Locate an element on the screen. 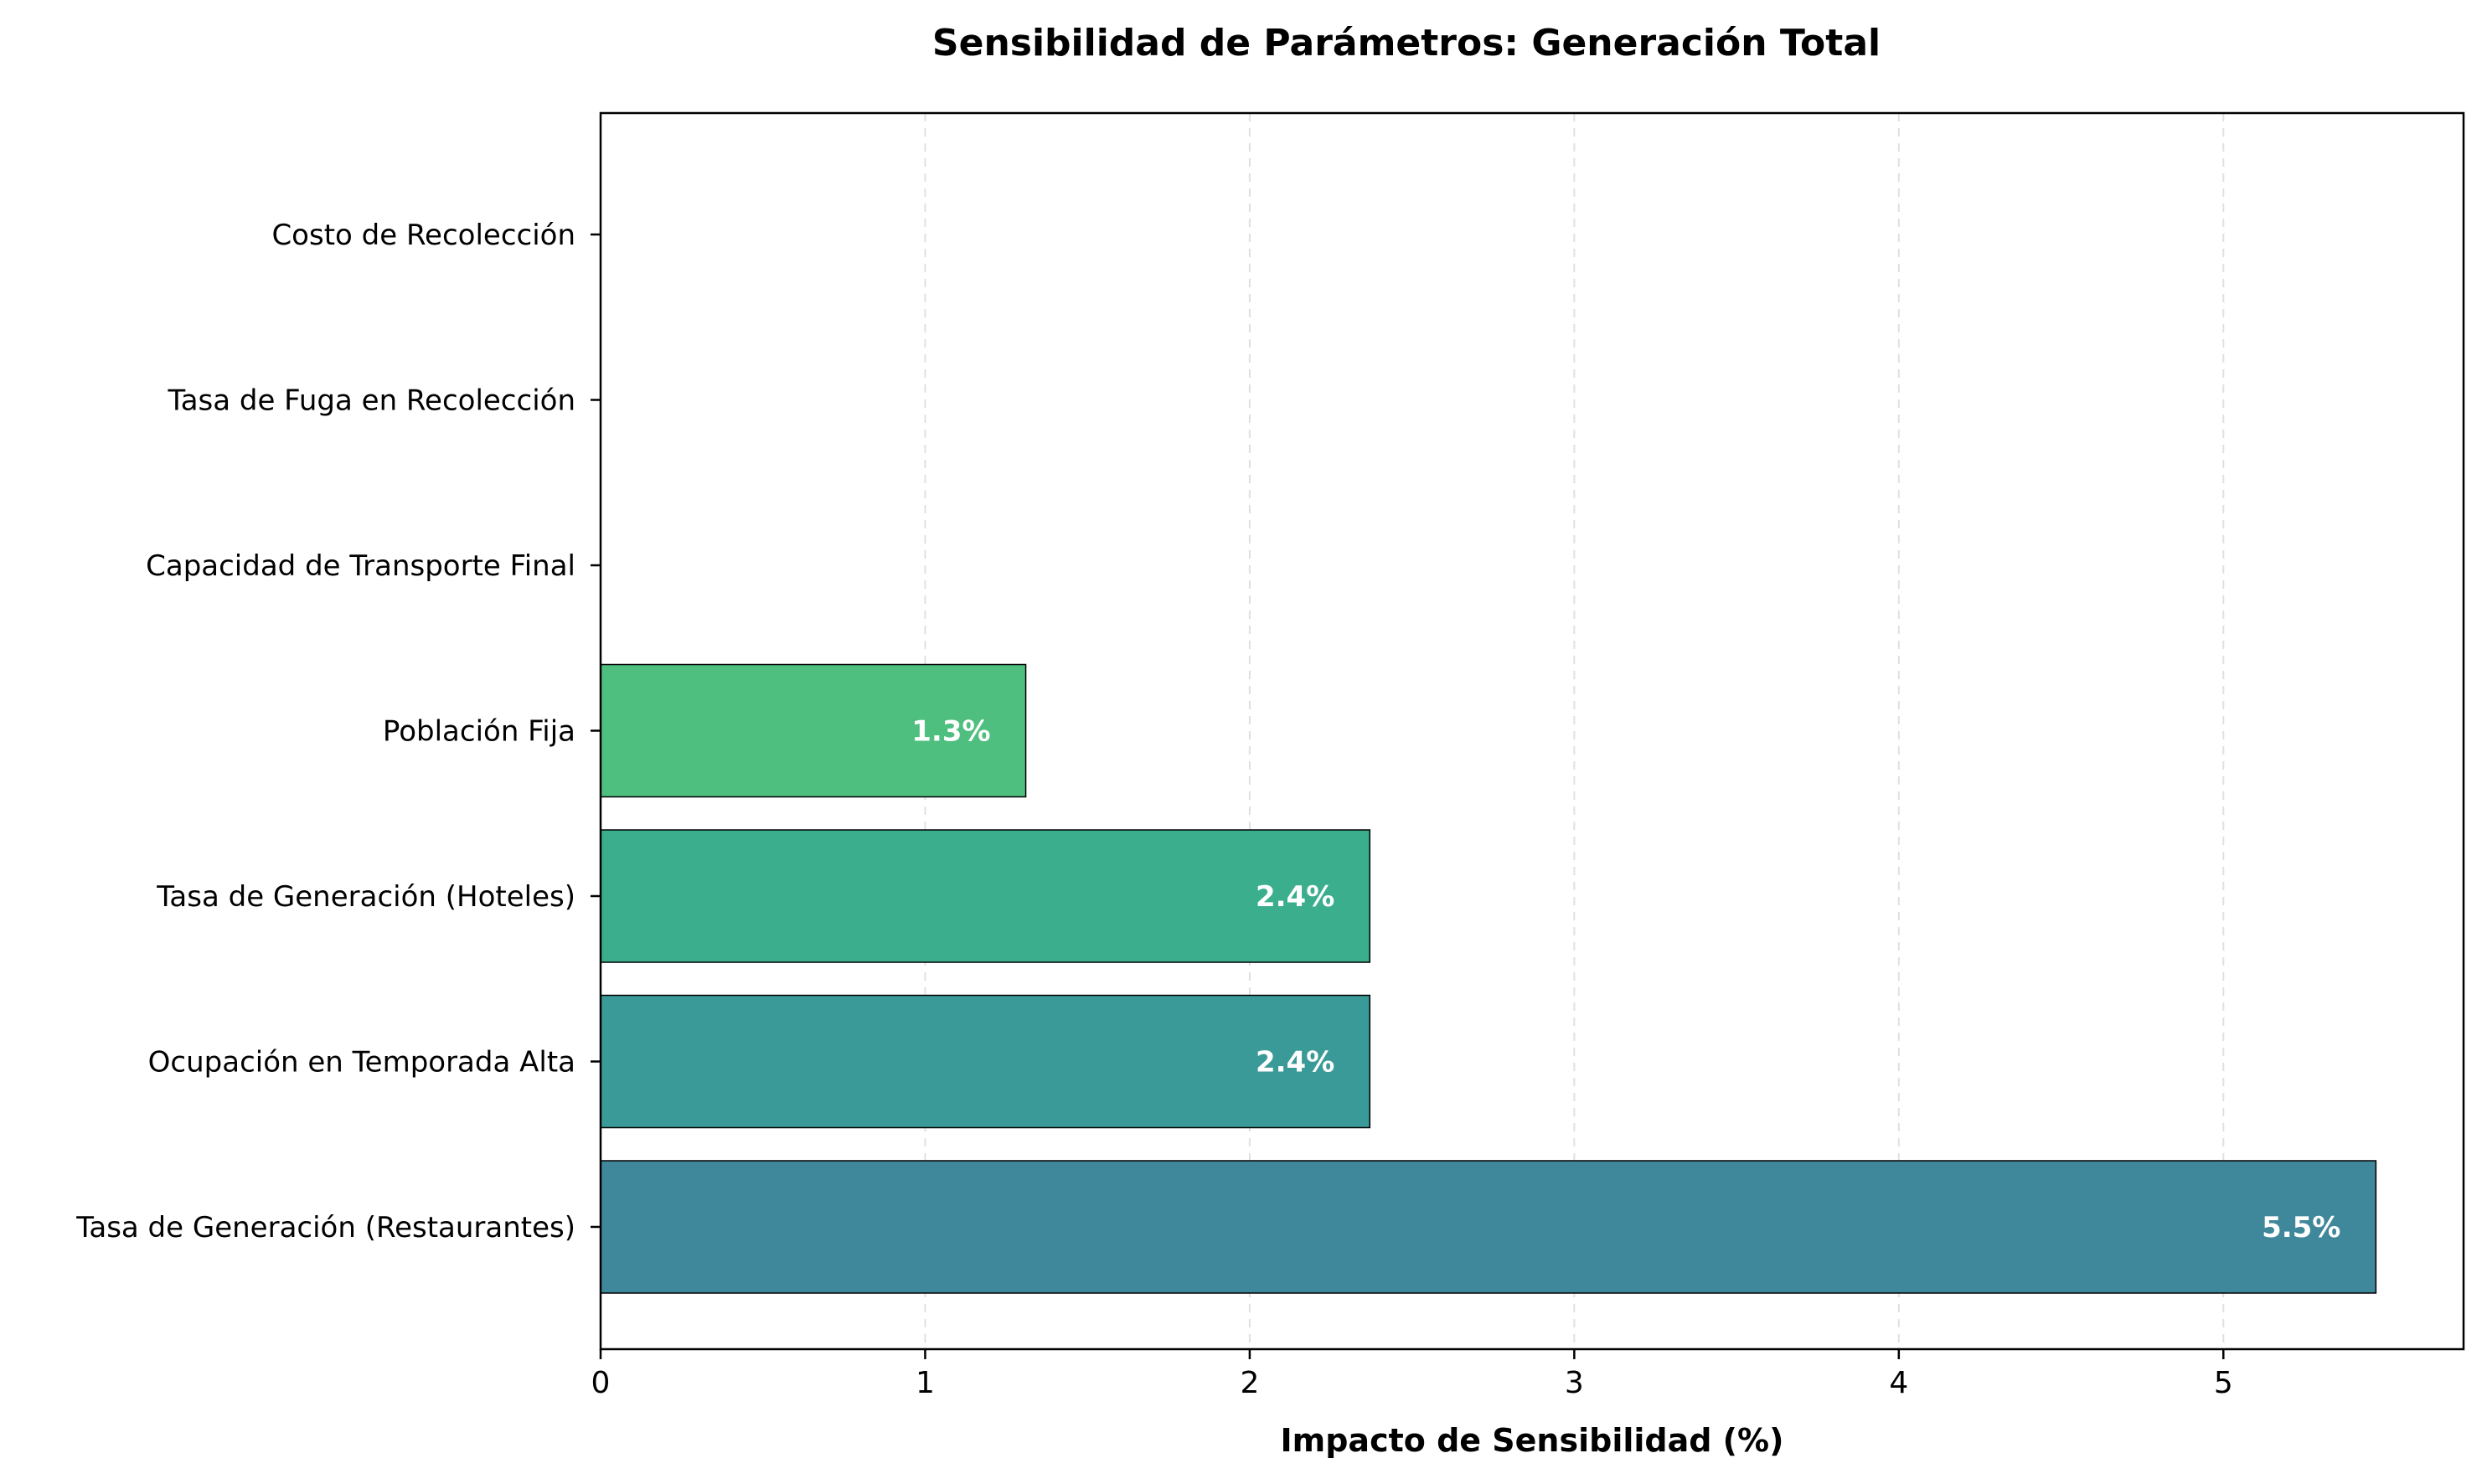  x-tick-label: 3 is located at coordinates (1574, 1383).